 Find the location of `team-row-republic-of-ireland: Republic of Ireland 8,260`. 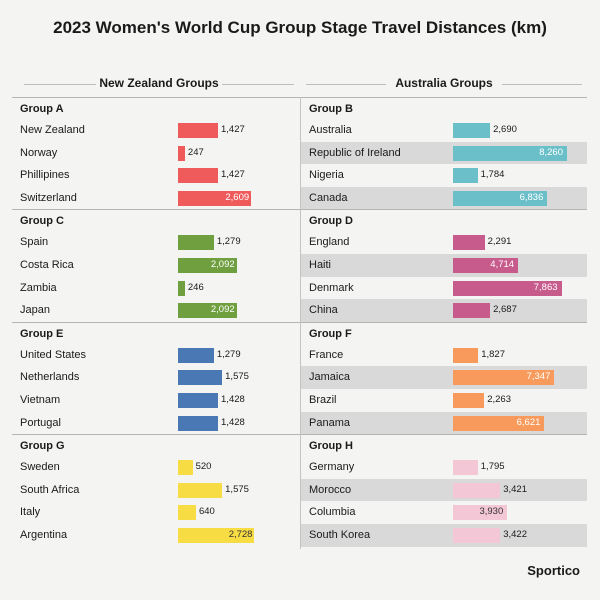

team-row-republic-of-ireland: Republic of Ireland 8,260 is located at coordinates (444, 153).